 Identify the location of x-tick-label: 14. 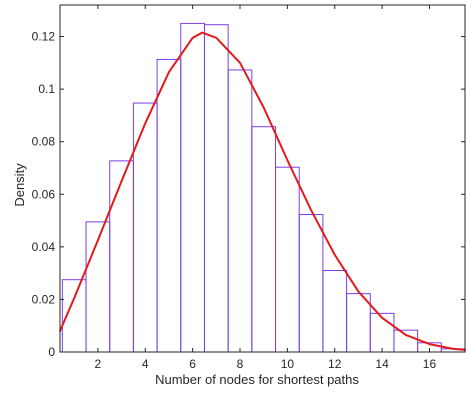
(382, 364).